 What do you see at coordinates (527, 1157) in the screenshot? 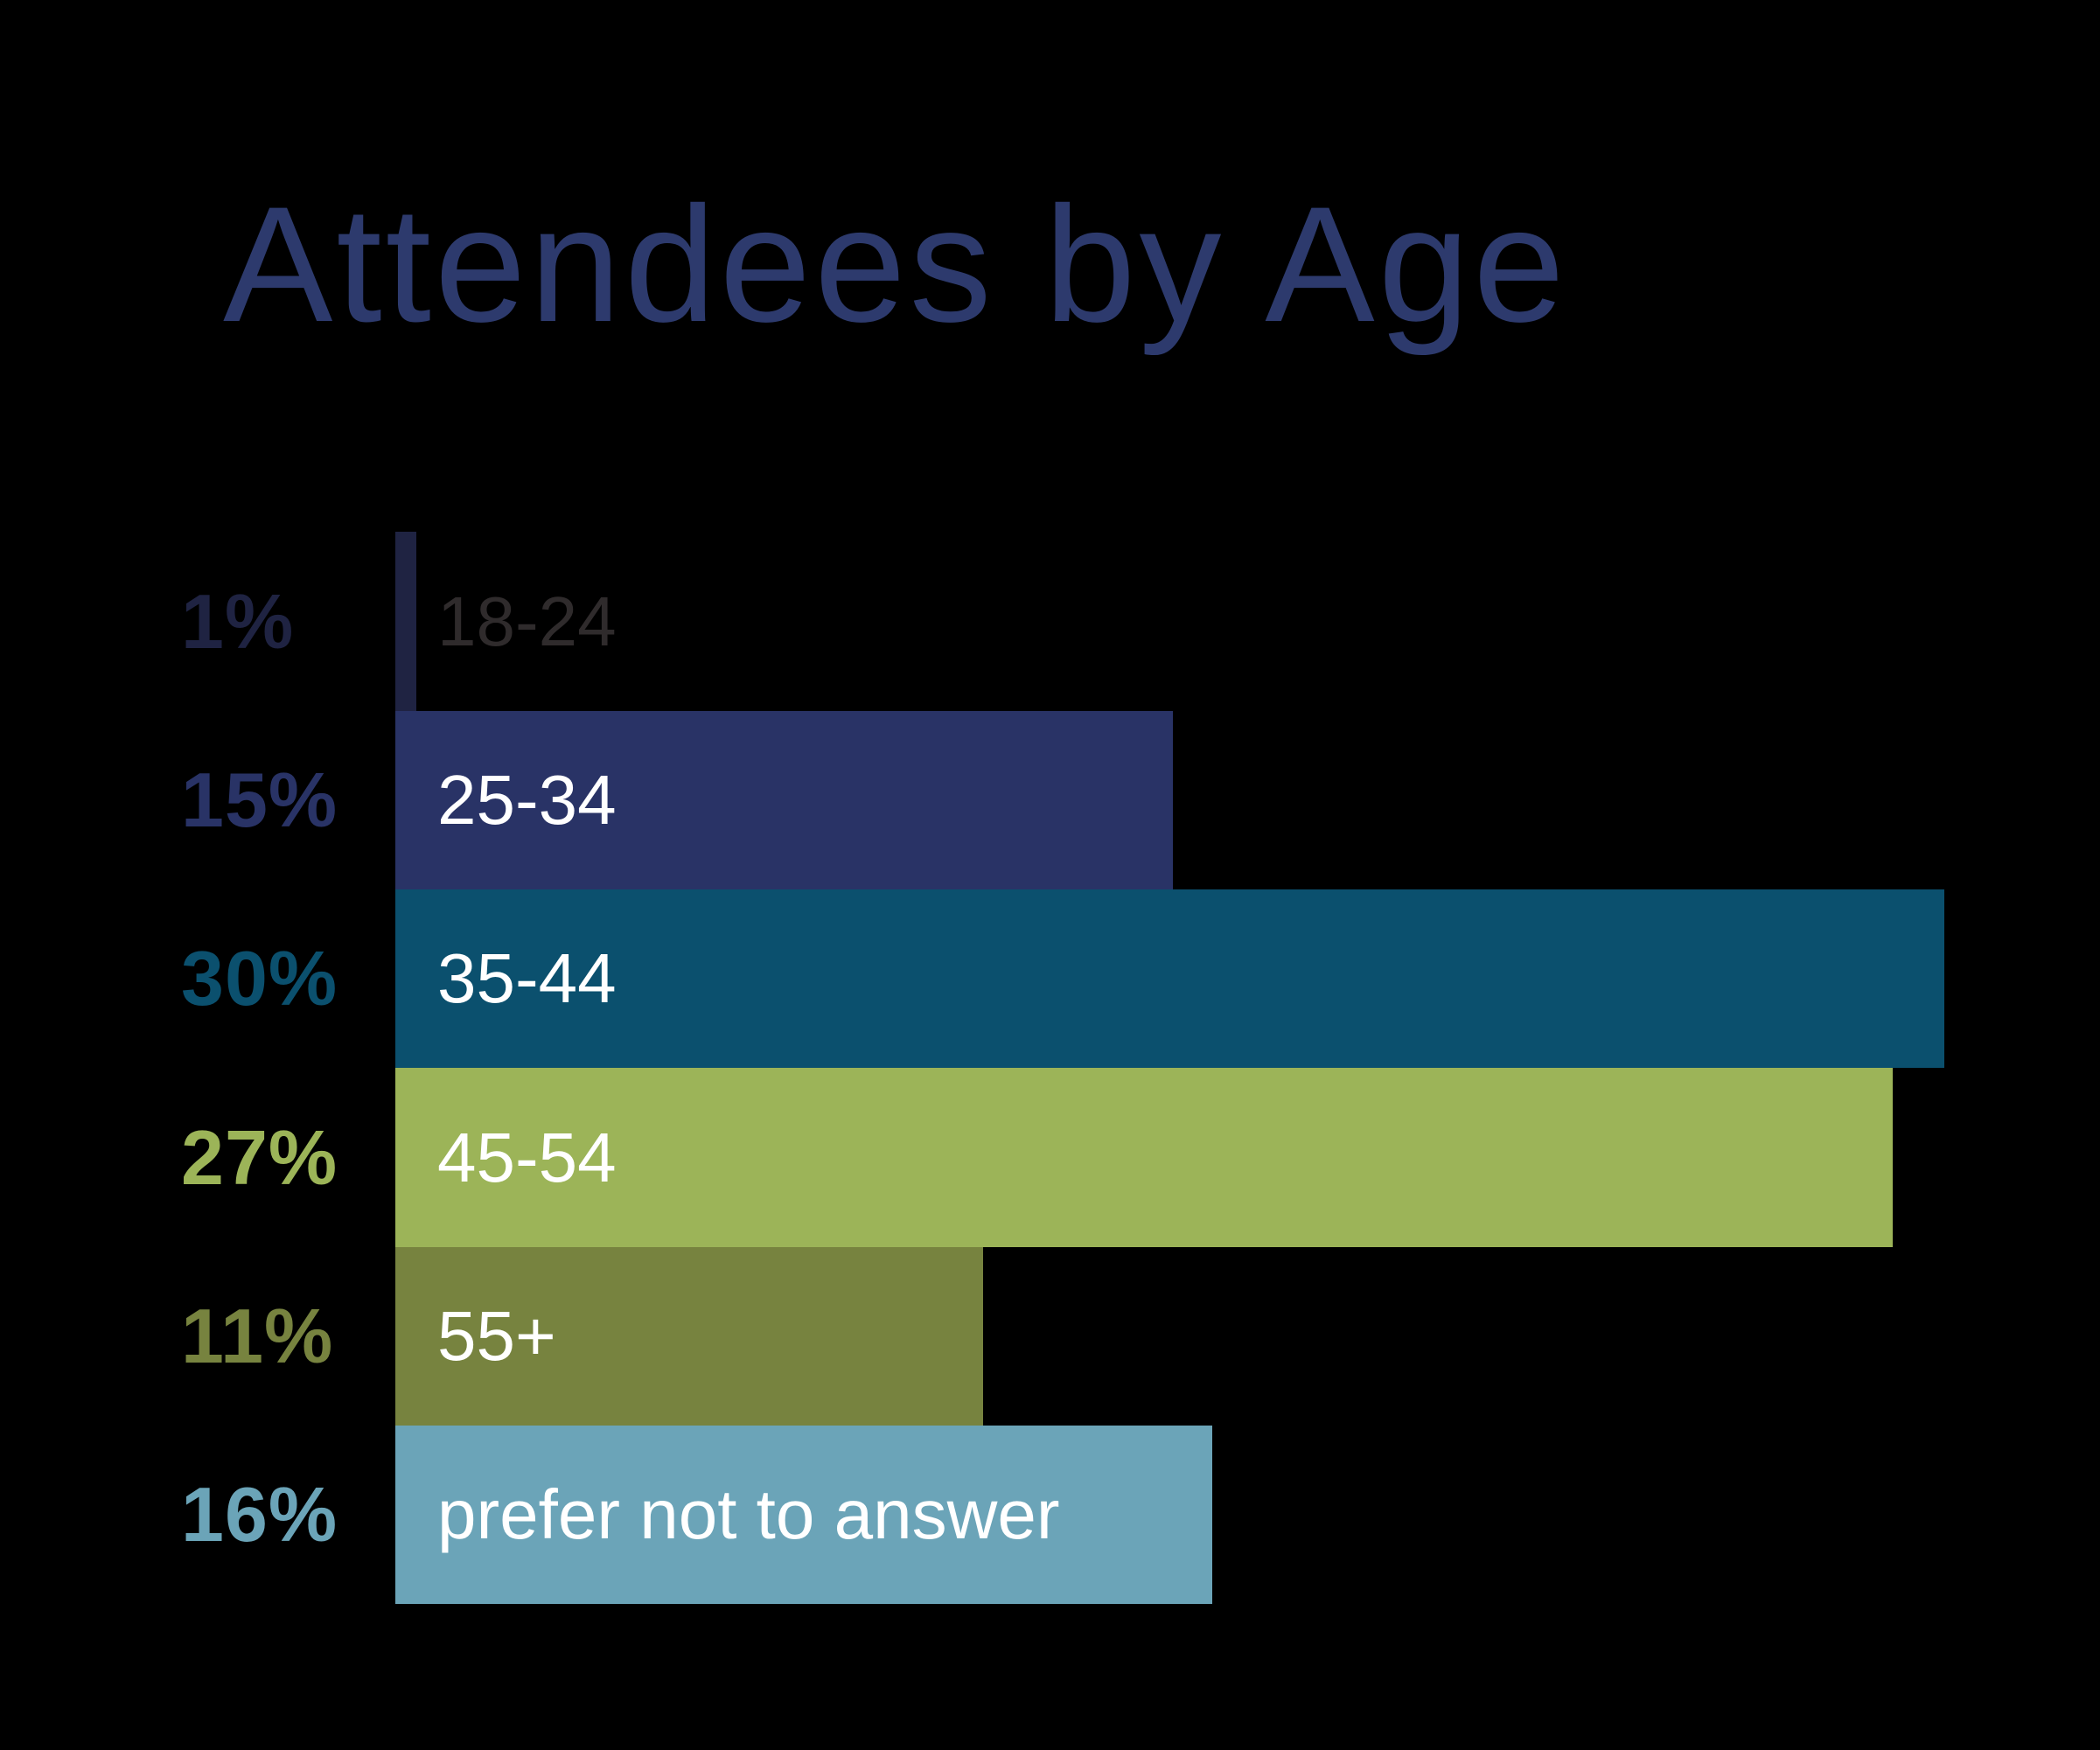
I see `category-label-45-54: 45-54` at bounding box center [527, 1157].